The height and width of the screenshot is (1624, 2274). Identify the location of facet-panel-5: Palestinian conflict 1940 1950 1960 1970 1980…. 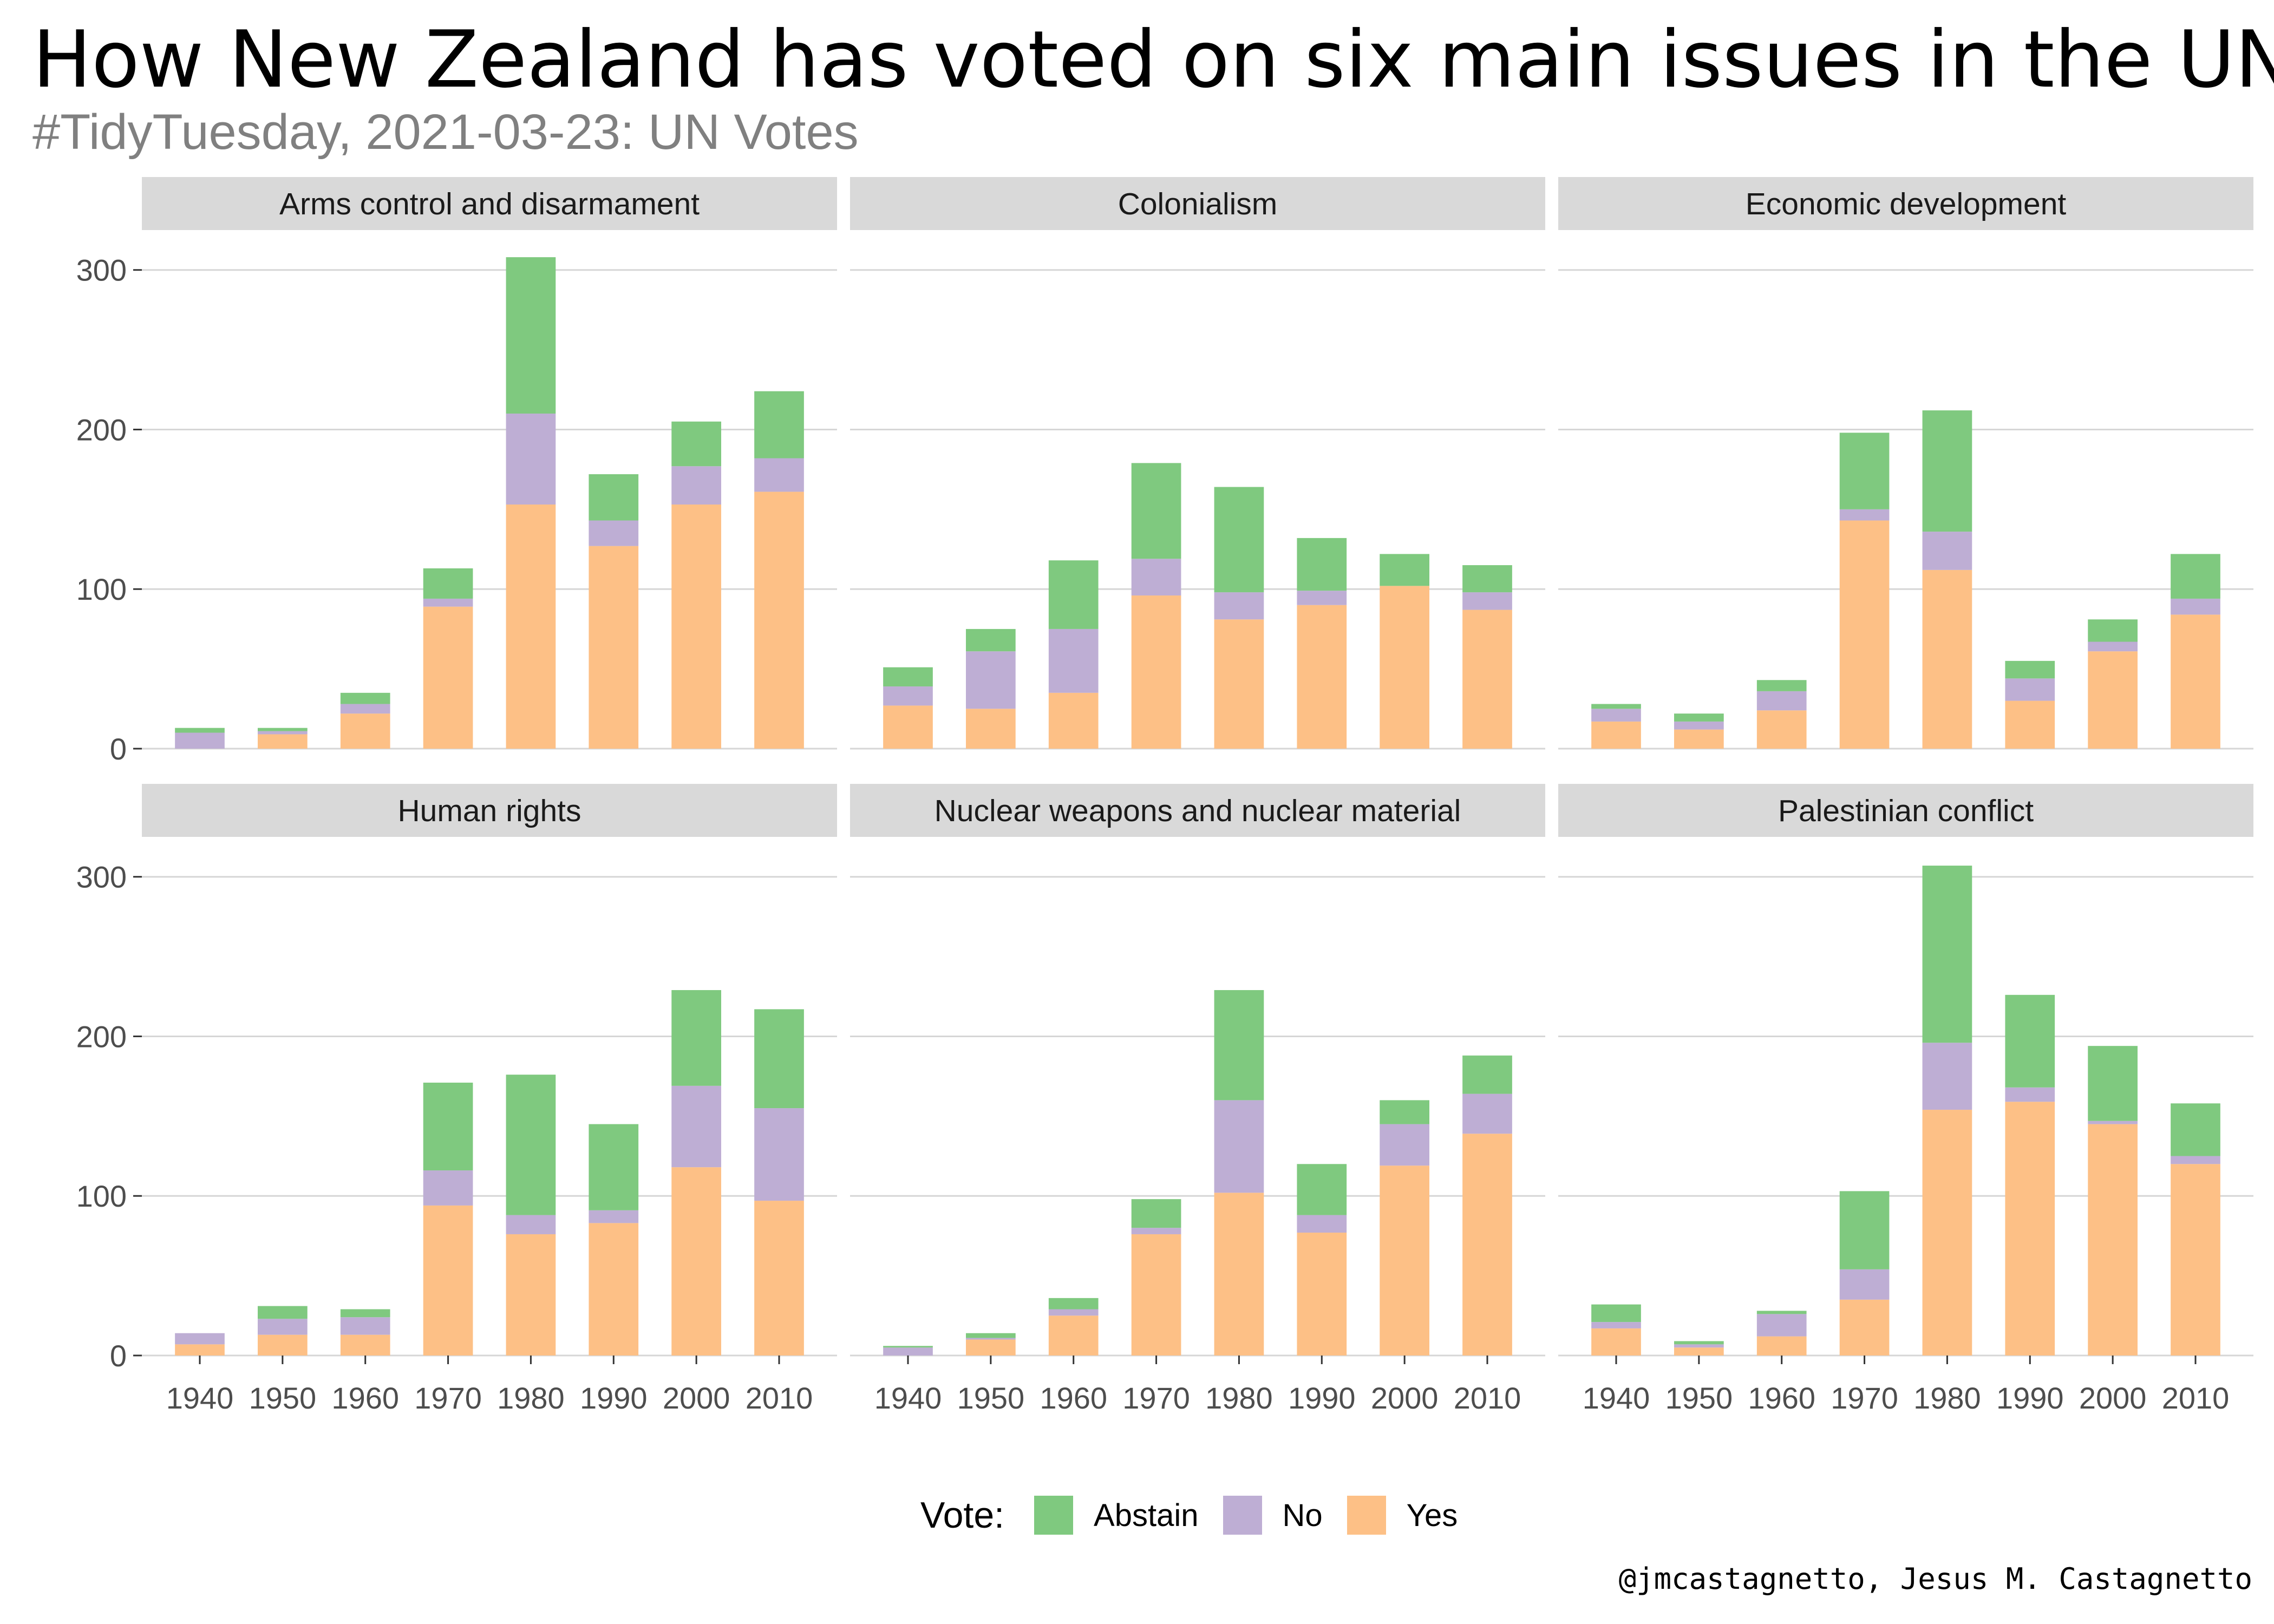
(1906, 1099).